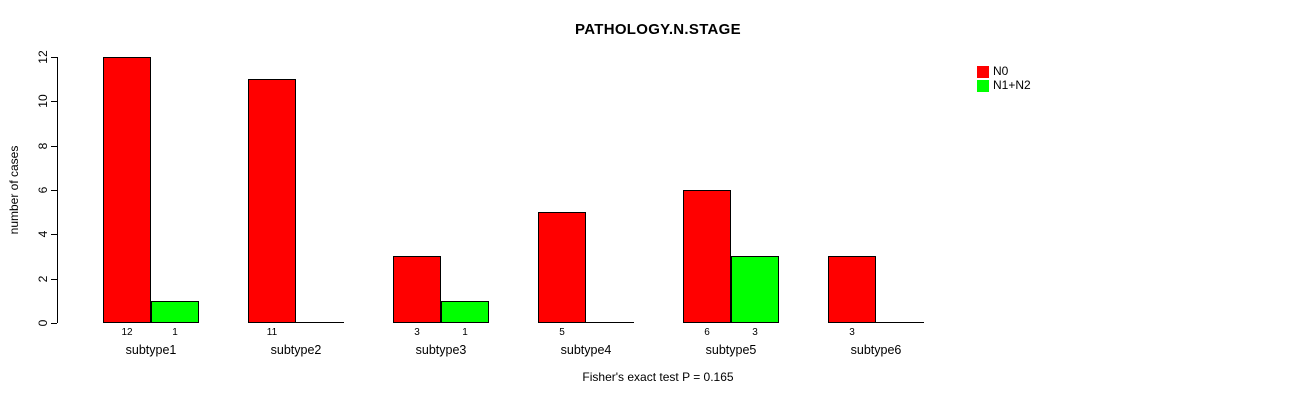  Describe the element at coordinates (441, 350) in the screenshot. I see `category-label: subtype3` at that location.